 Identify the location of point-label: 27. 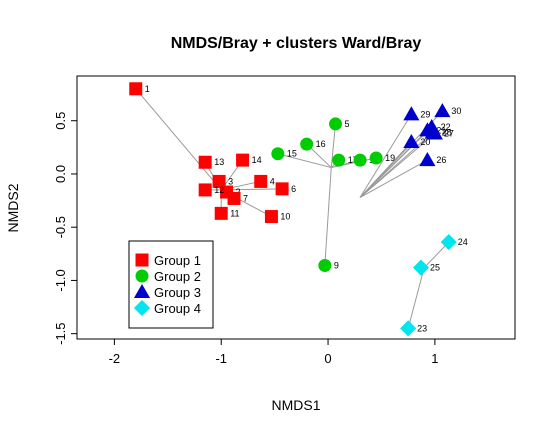
(449, 133).